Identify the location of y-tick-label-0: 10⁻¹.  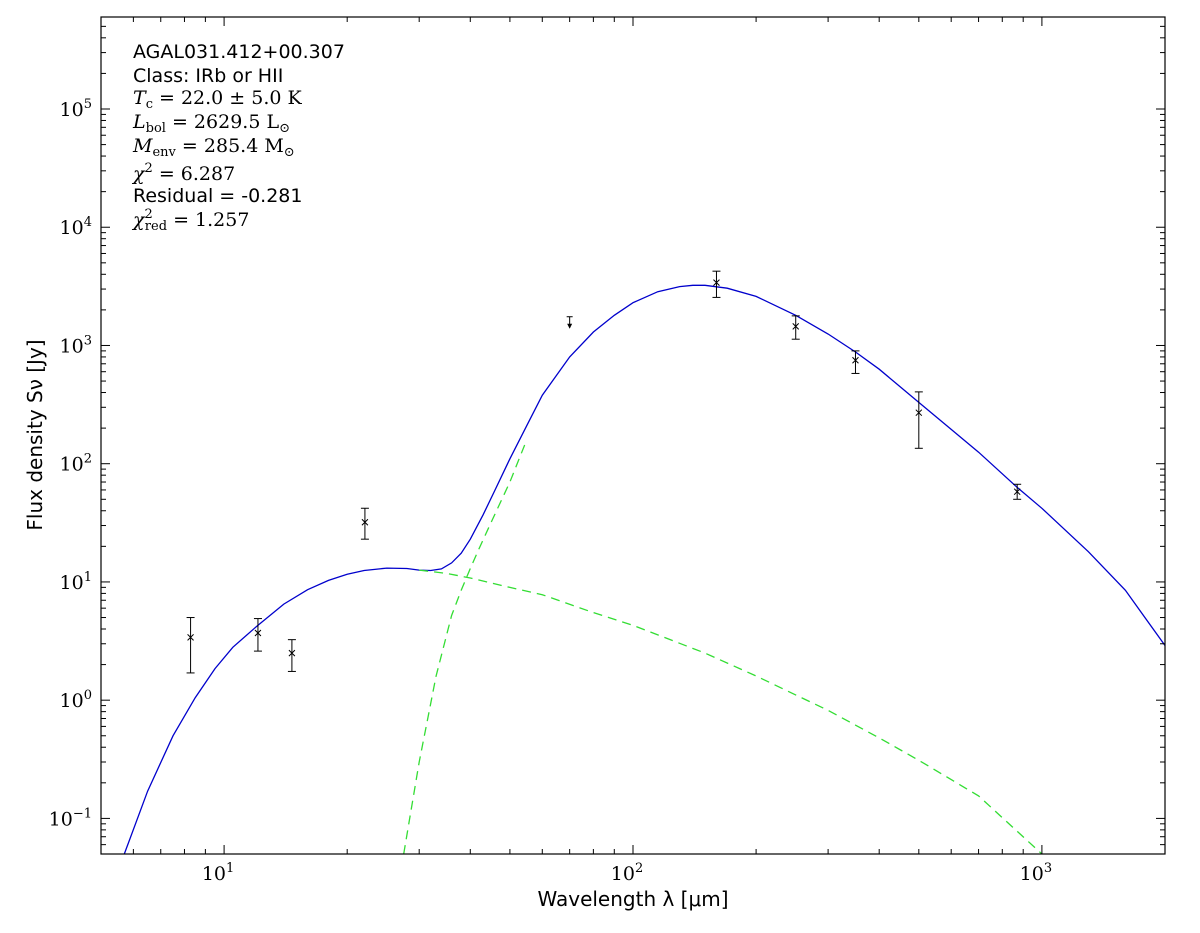
(70, 818).